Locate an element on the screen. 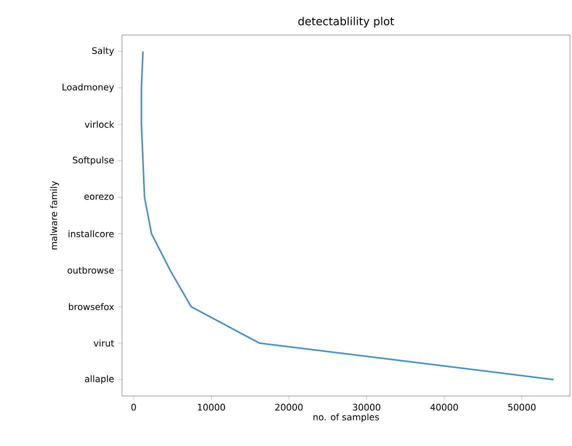 The width and height of the screenshot is (572, 446). y-tick-label: virut is located at coordinates (104, 343).